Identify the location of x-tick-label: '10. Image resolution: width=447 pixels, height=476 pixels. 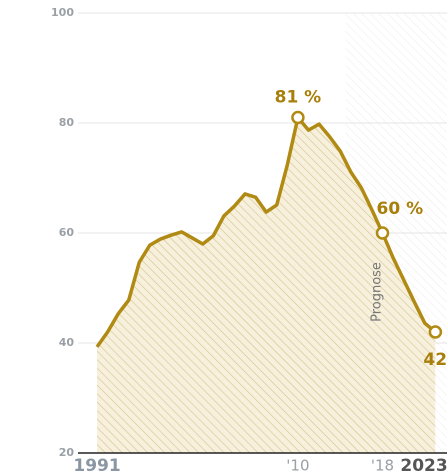
(297, 466).